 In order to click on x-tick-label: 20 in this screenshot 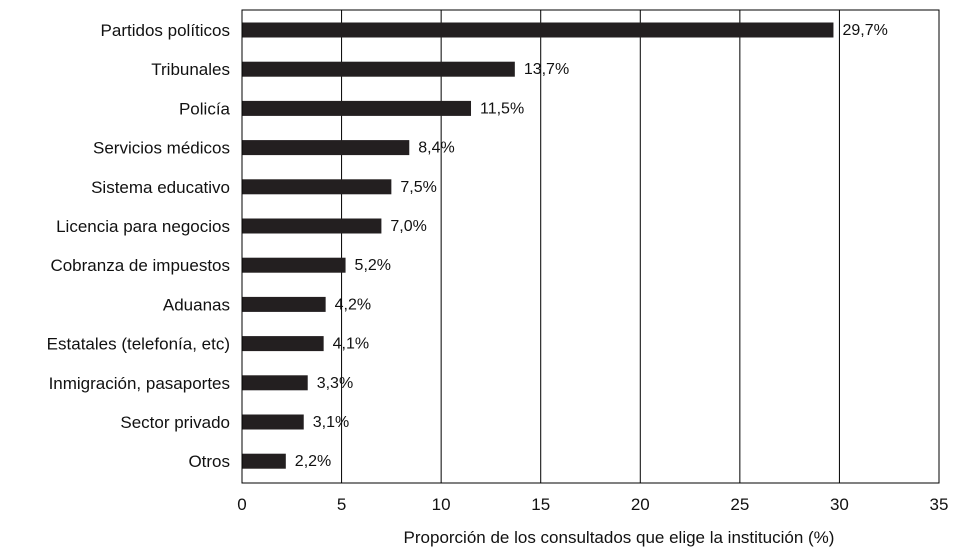, I will do `click(640, 504)`.